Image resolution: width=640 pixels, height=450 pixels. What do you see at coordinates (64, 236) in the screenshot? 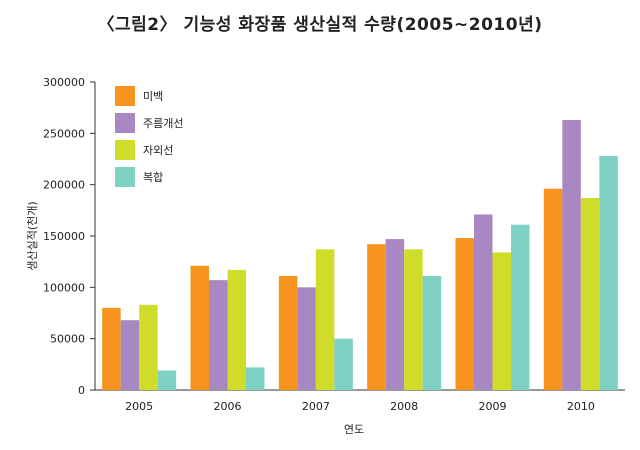
I see `y-tick-label: 150000` at bounding box center [64, 236].